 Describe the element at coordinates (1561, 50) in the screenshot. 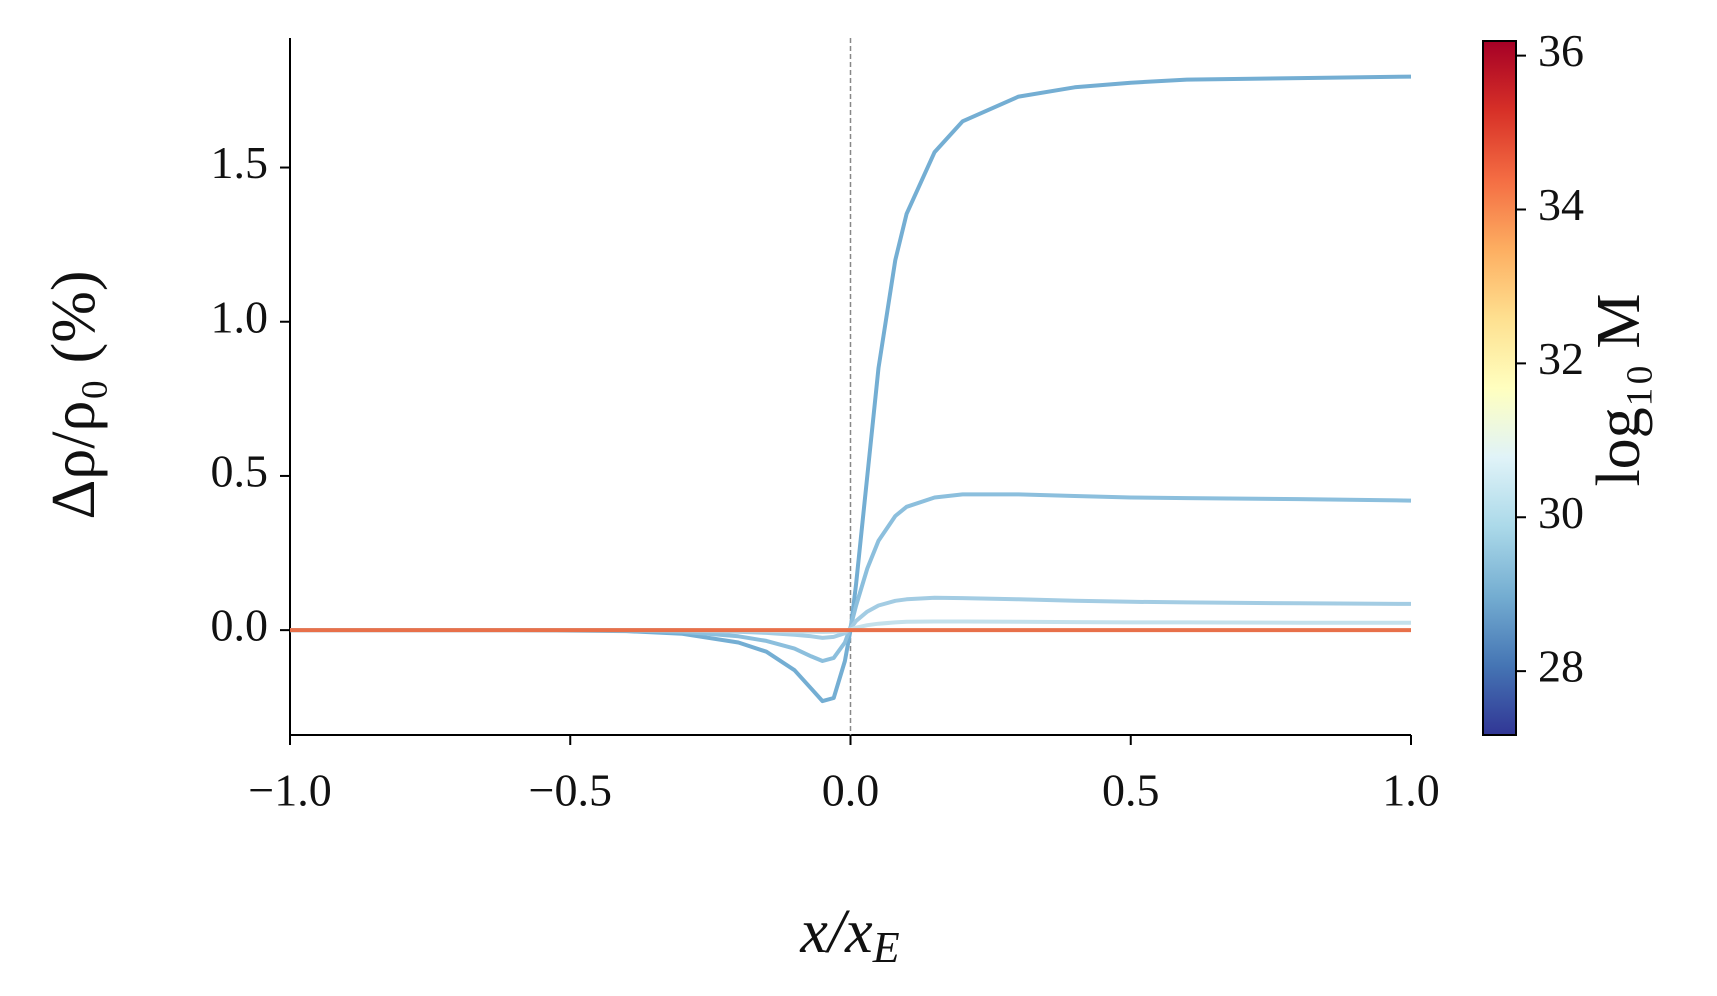

I see `colorbar-tick-label: 36` at that location.